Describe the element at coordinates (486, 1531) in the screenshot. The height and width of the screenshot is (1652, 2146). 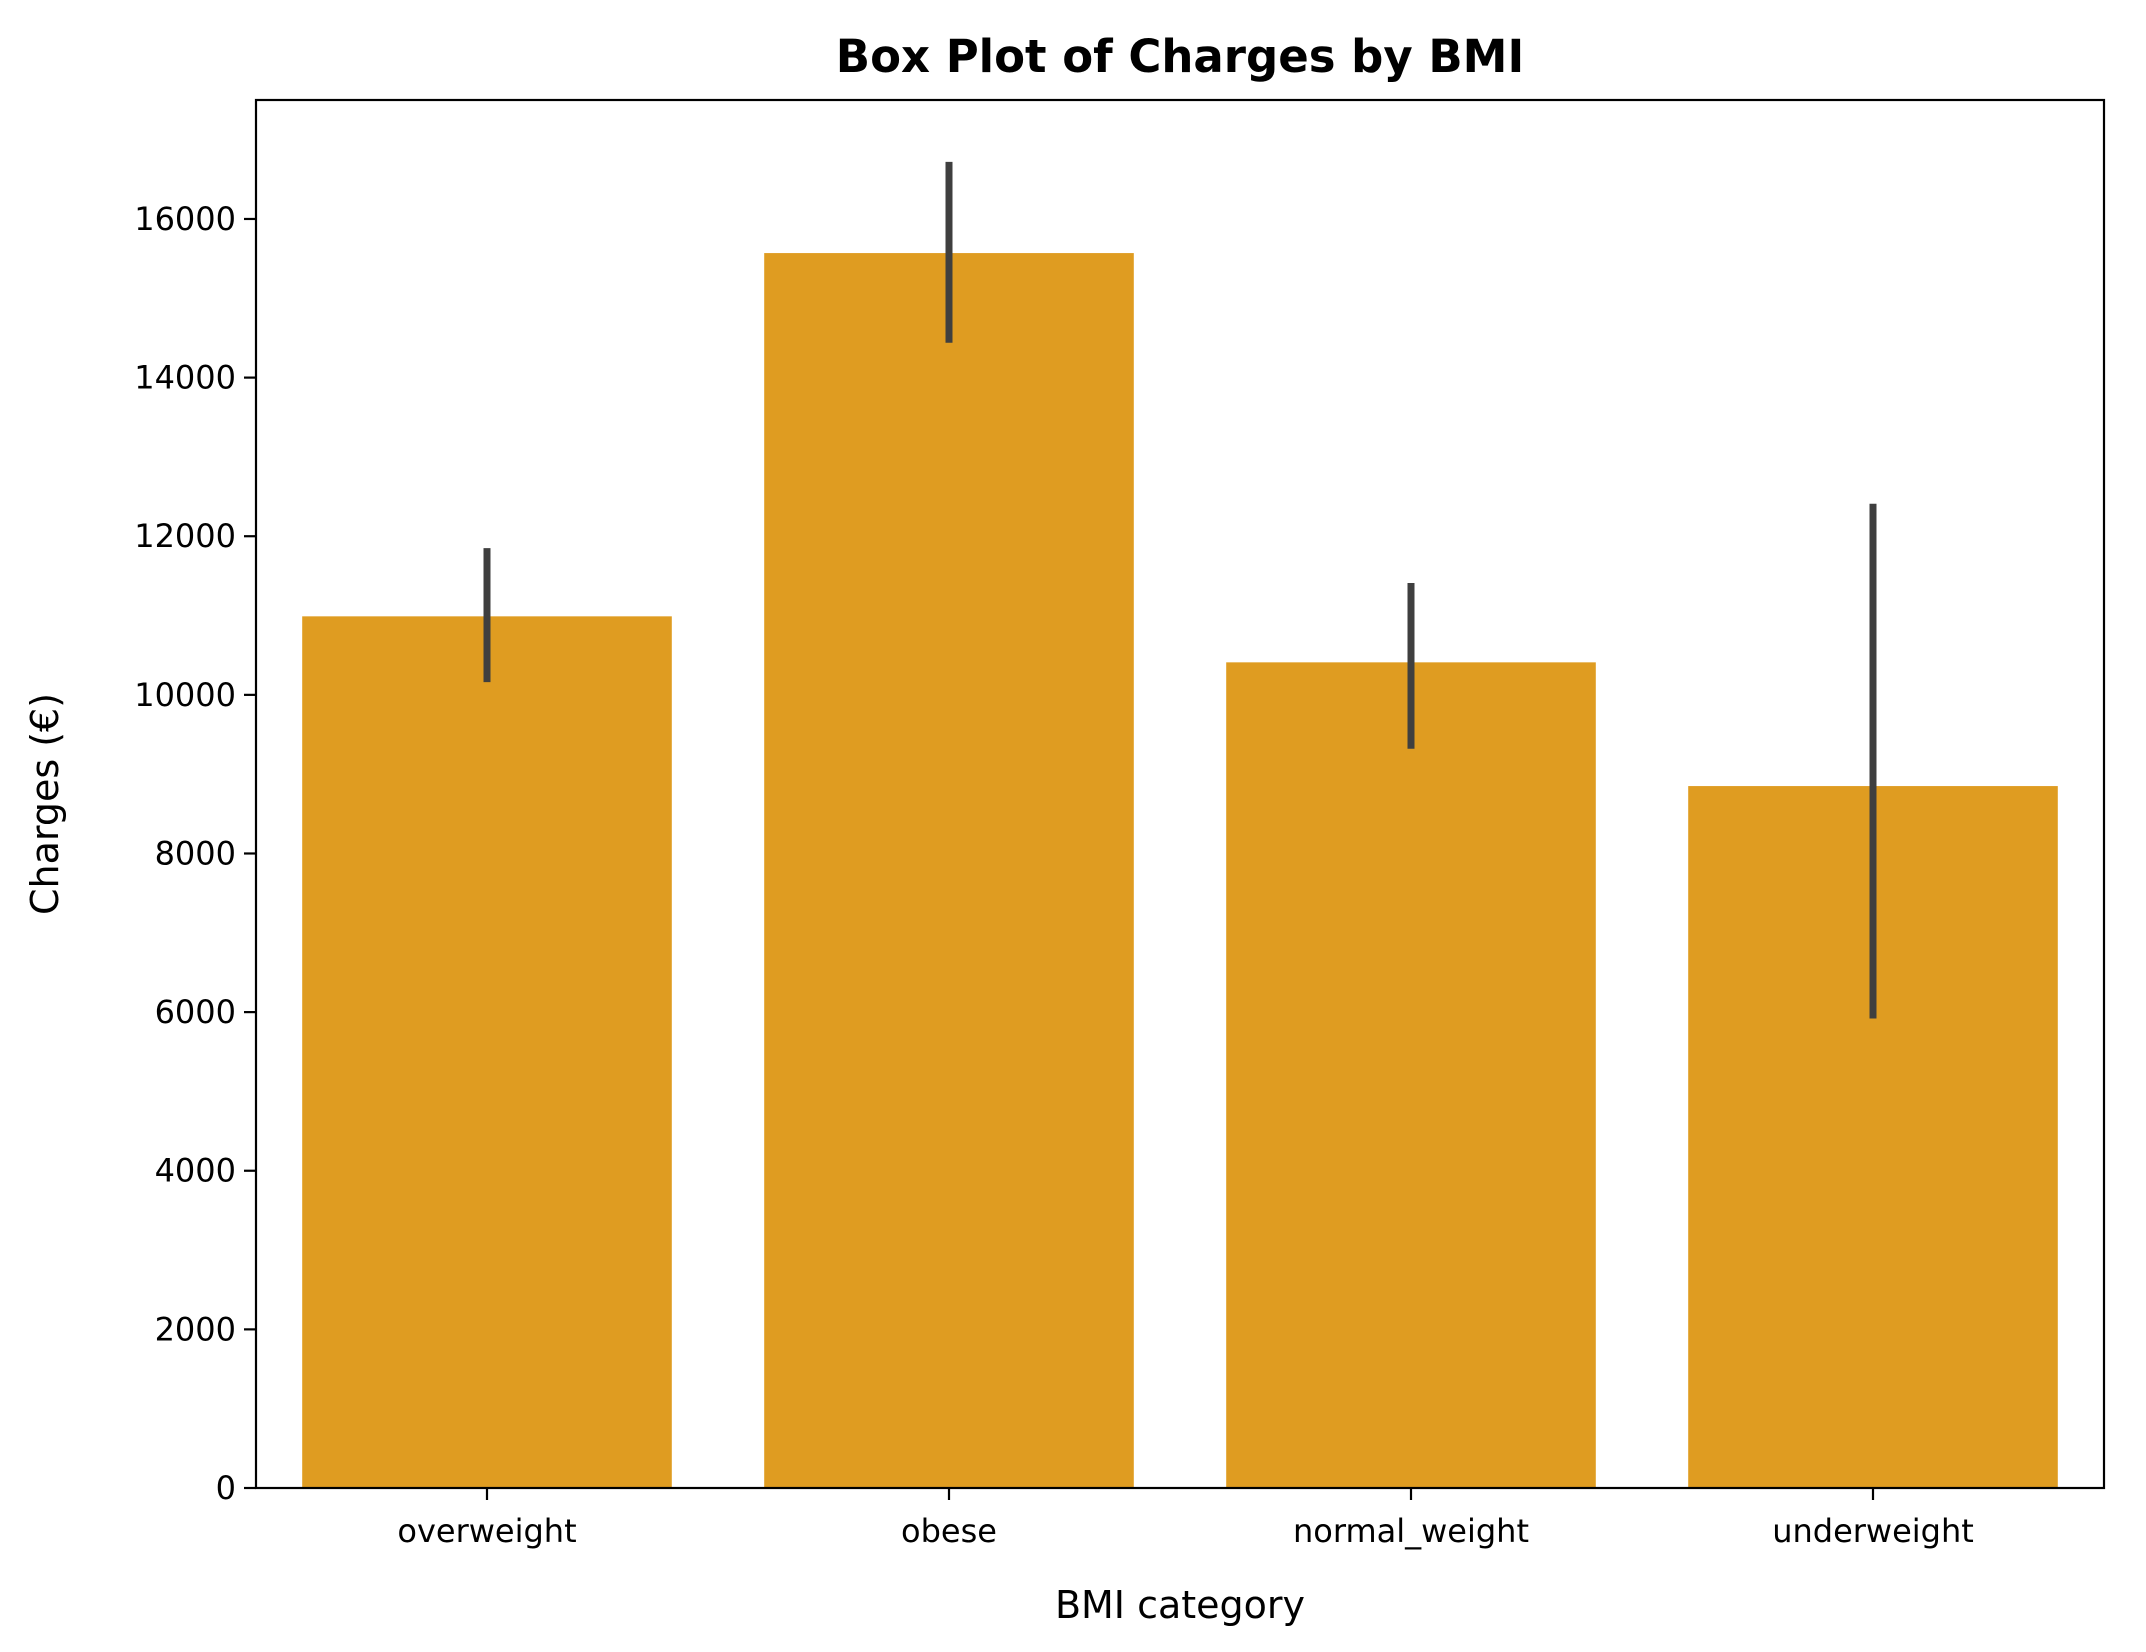
I see `x-tick-label-overweight: overweight` at that location.